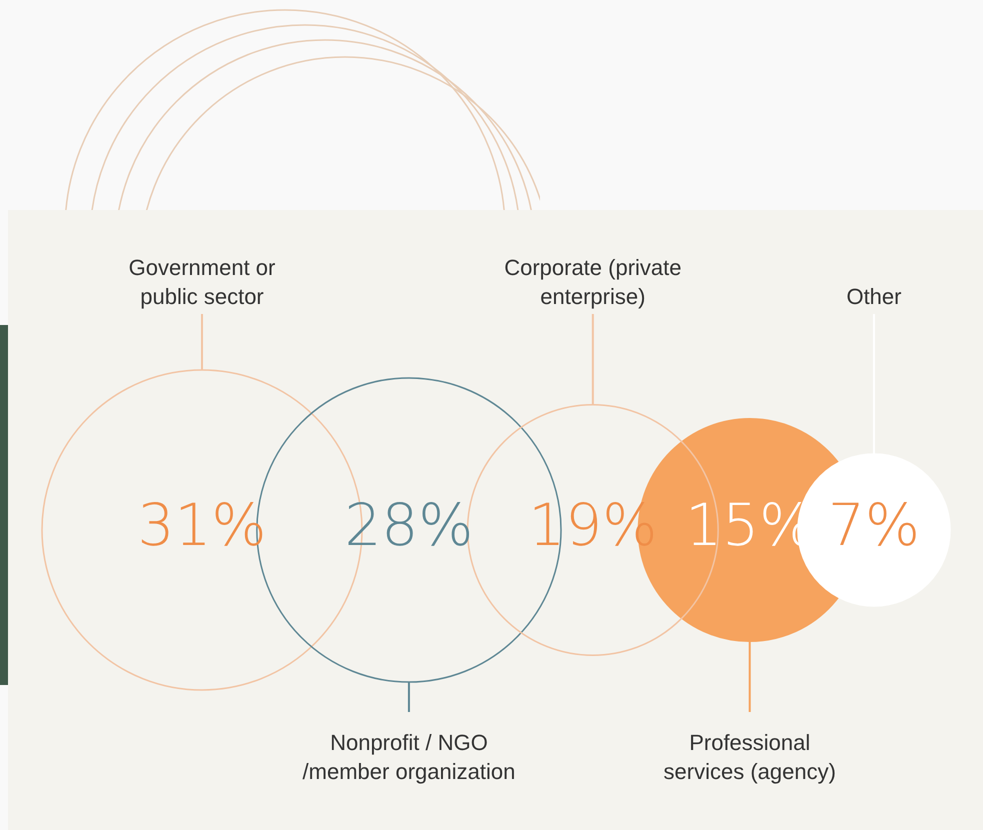 This screenshot has width=983, height=830. What do you see at coordinates (874, 525) in the screenshot?
I see `data-label: 7%` at bounding box center [874, 525].